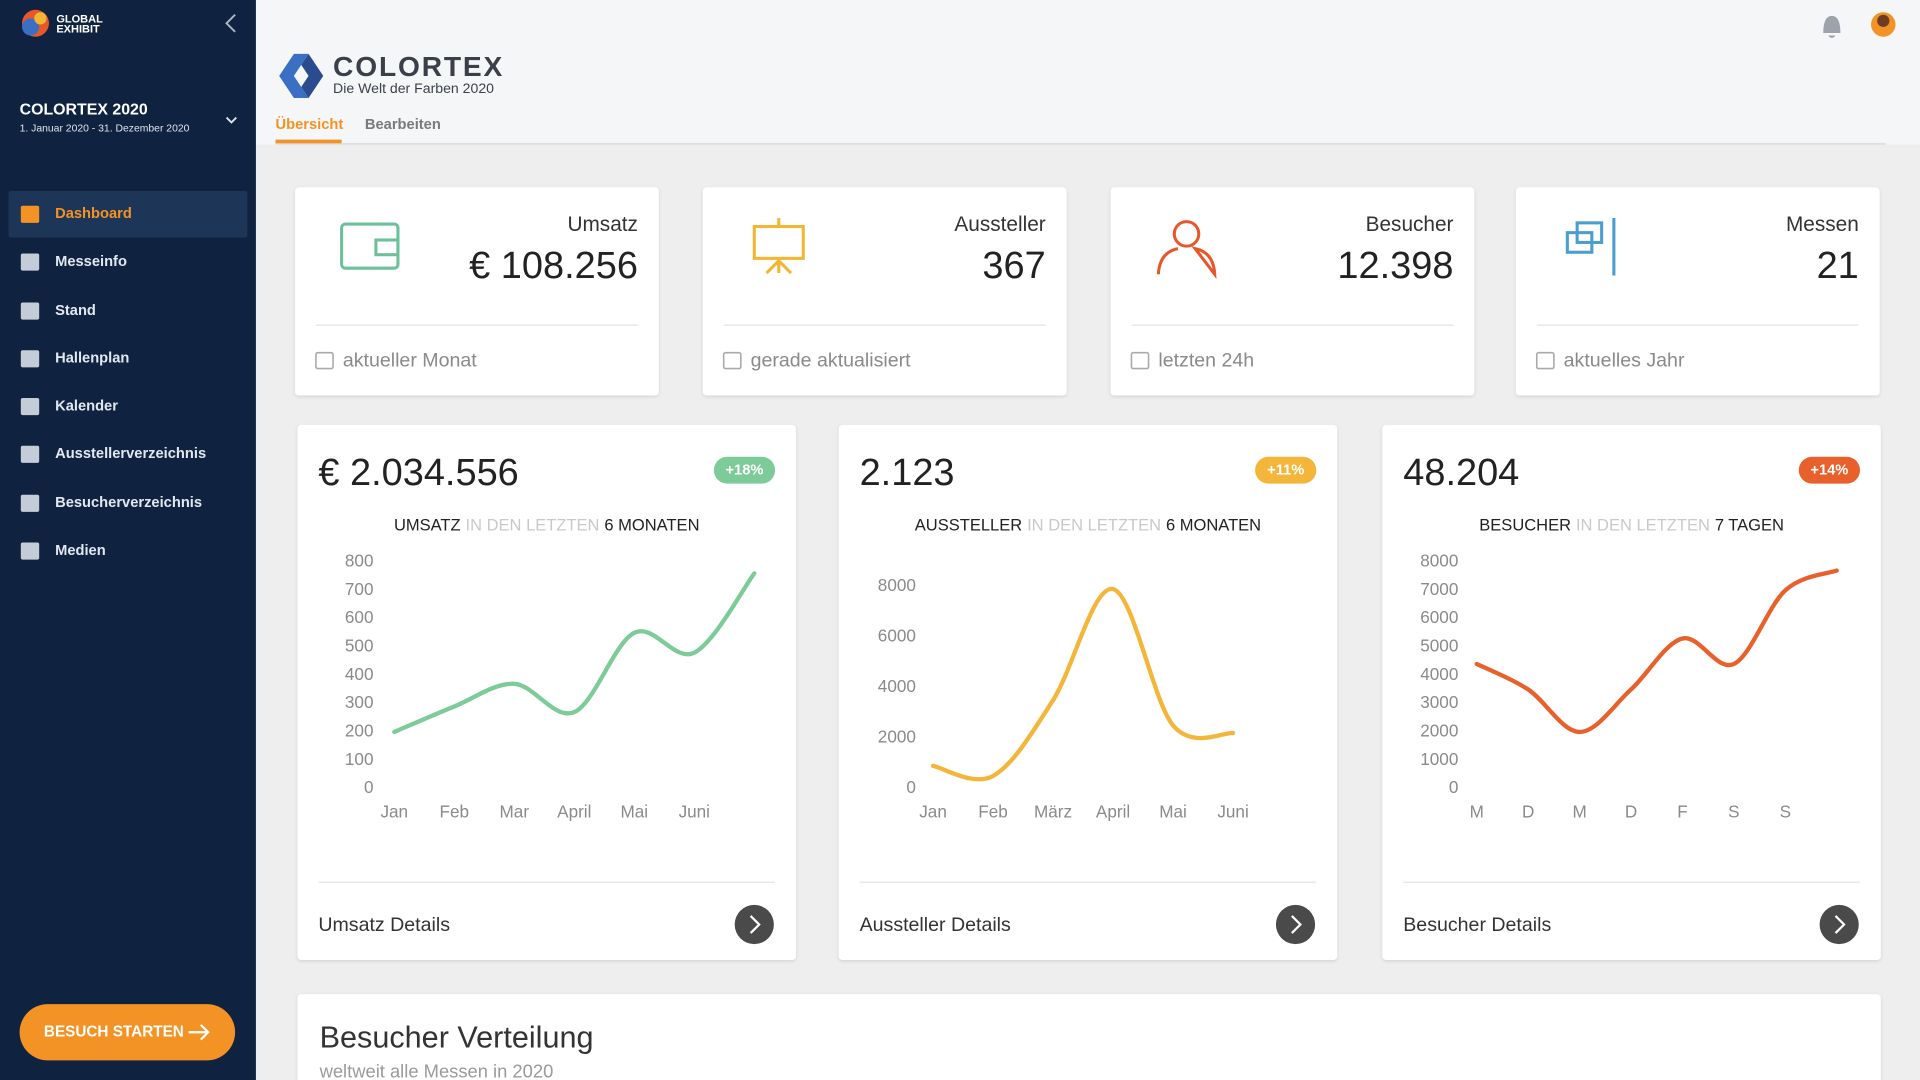 Image resolution: width=1920 pixels, height=1080 pixels. I want to click on chart-footer: Umsatz Details, so click(384, 925).